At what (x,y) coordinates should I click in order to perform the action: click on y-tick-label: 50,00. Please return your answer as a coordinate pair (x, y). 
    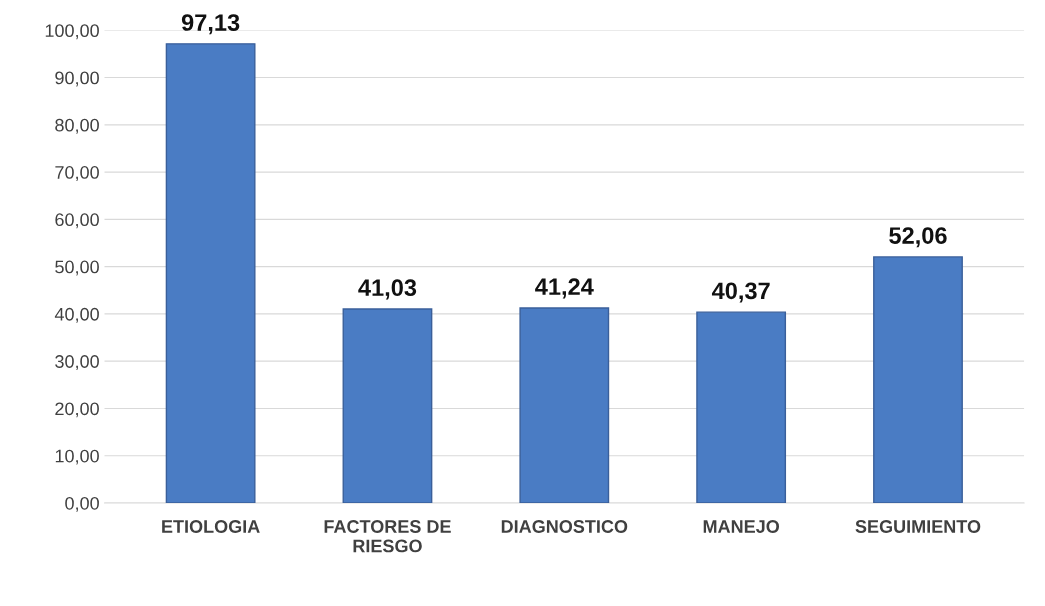
    Looking at the image, I should click on (77, 268).